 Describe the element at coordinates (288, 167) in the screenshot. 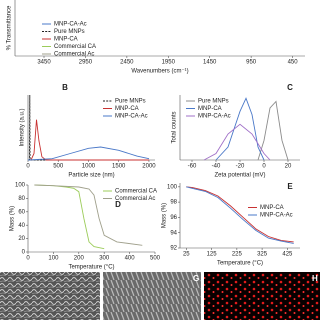

I see `x-tick-label: 20` at that location.